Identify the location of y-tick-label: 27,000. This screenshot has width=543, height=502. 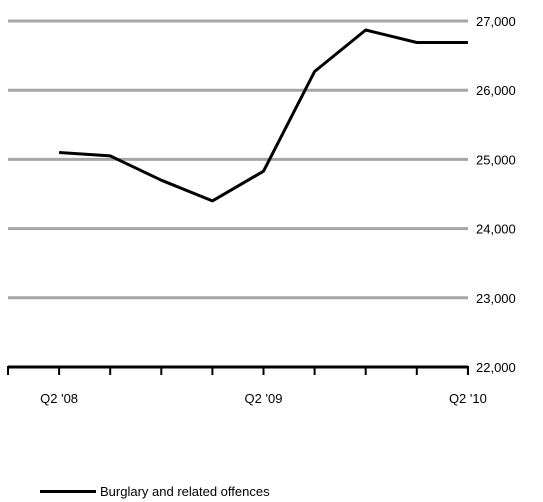
(496, 21).